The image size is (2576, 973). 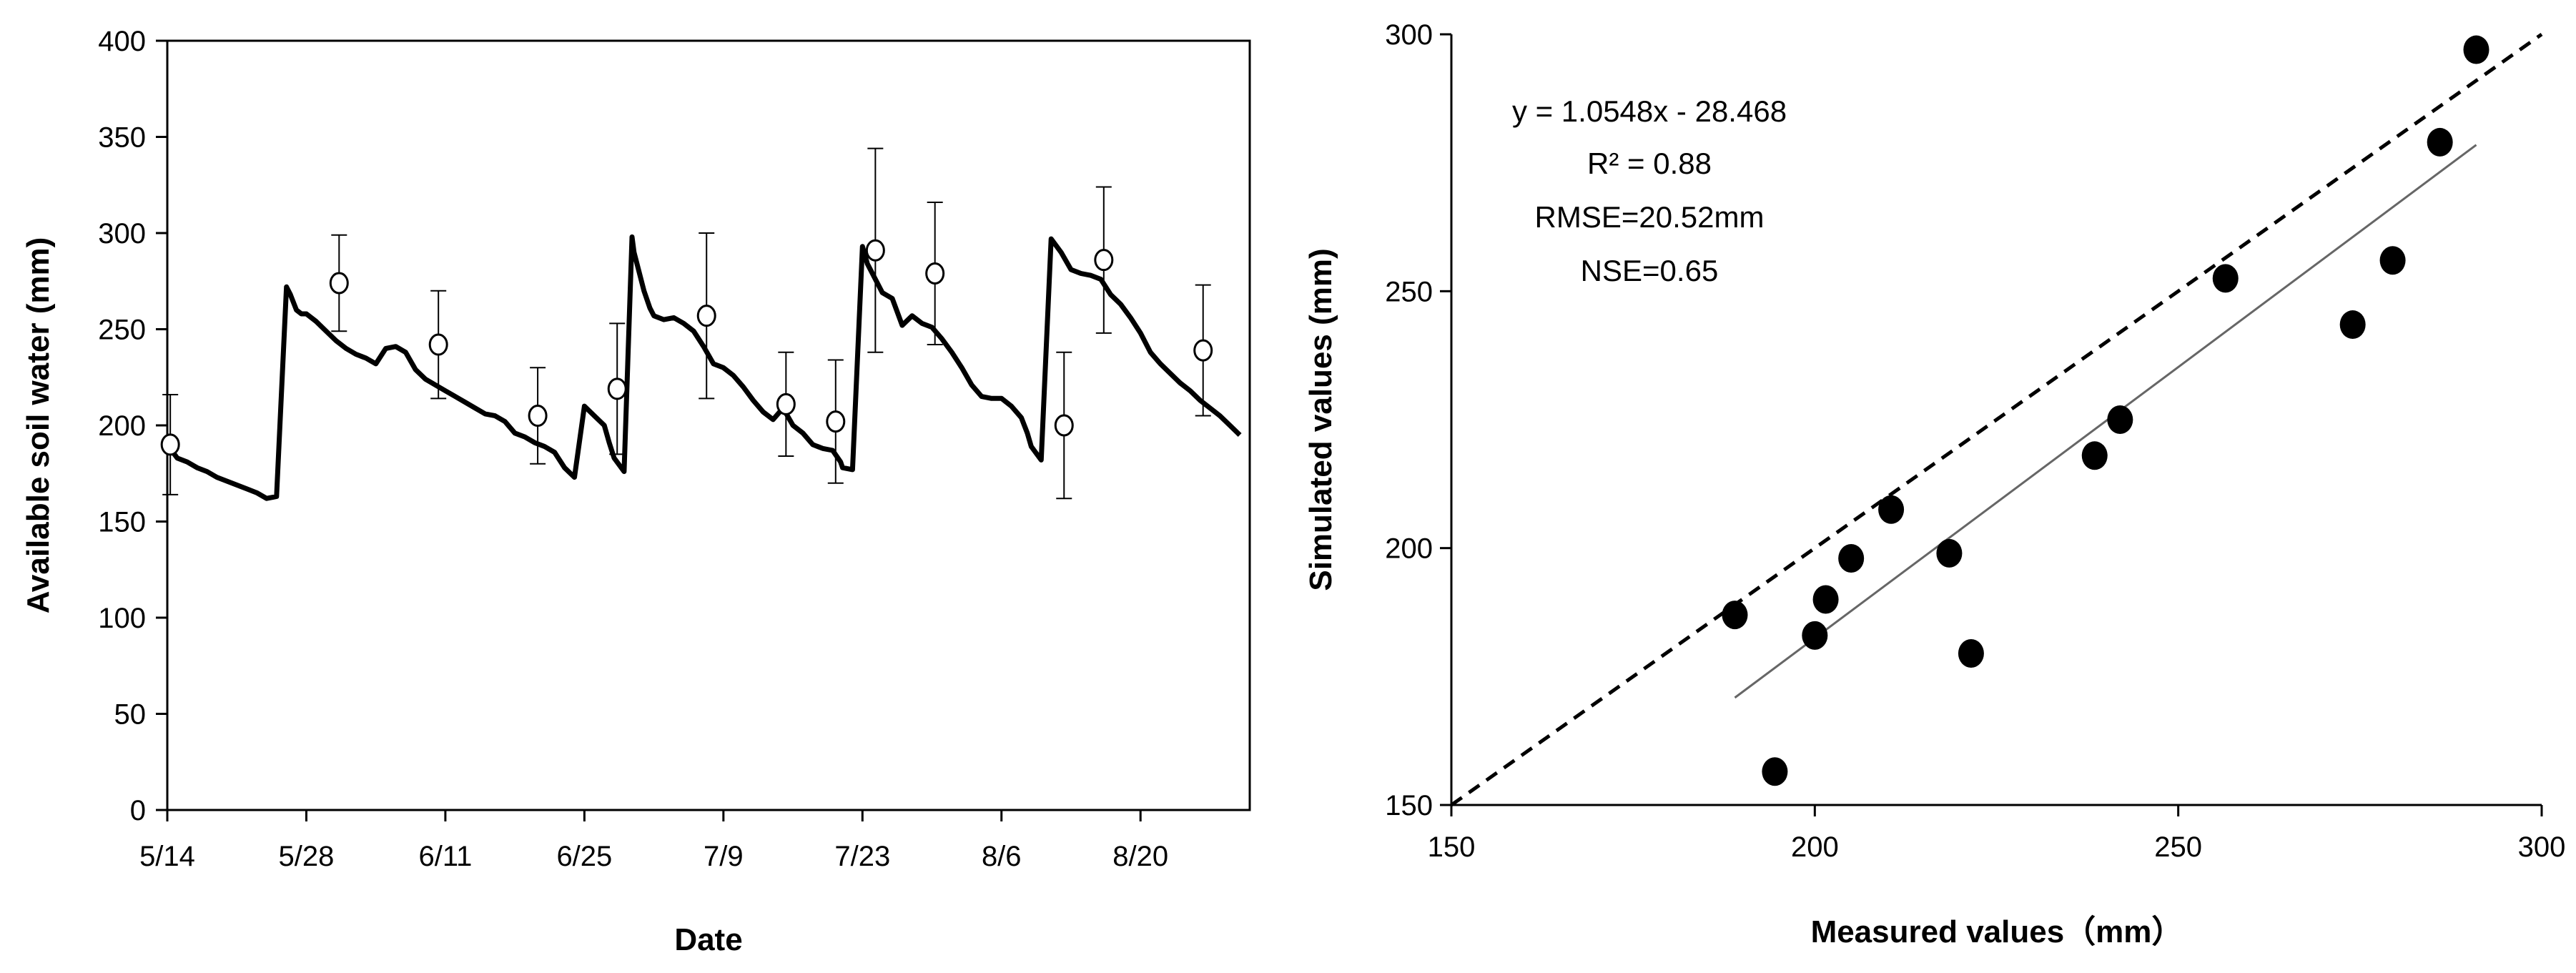 I want to click on left-y-tick-label: 0, so click(x=138, y=810).